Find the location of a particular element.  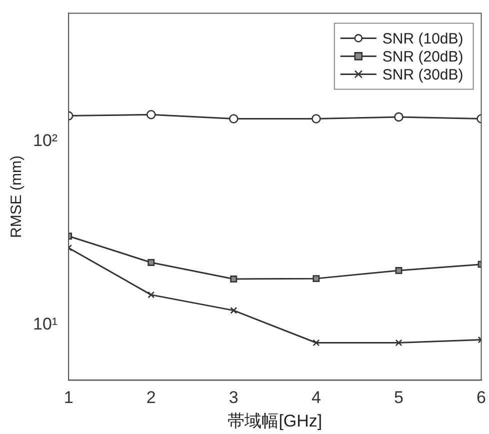

y-tick-label: 10² is located at coordinates (45, 140).